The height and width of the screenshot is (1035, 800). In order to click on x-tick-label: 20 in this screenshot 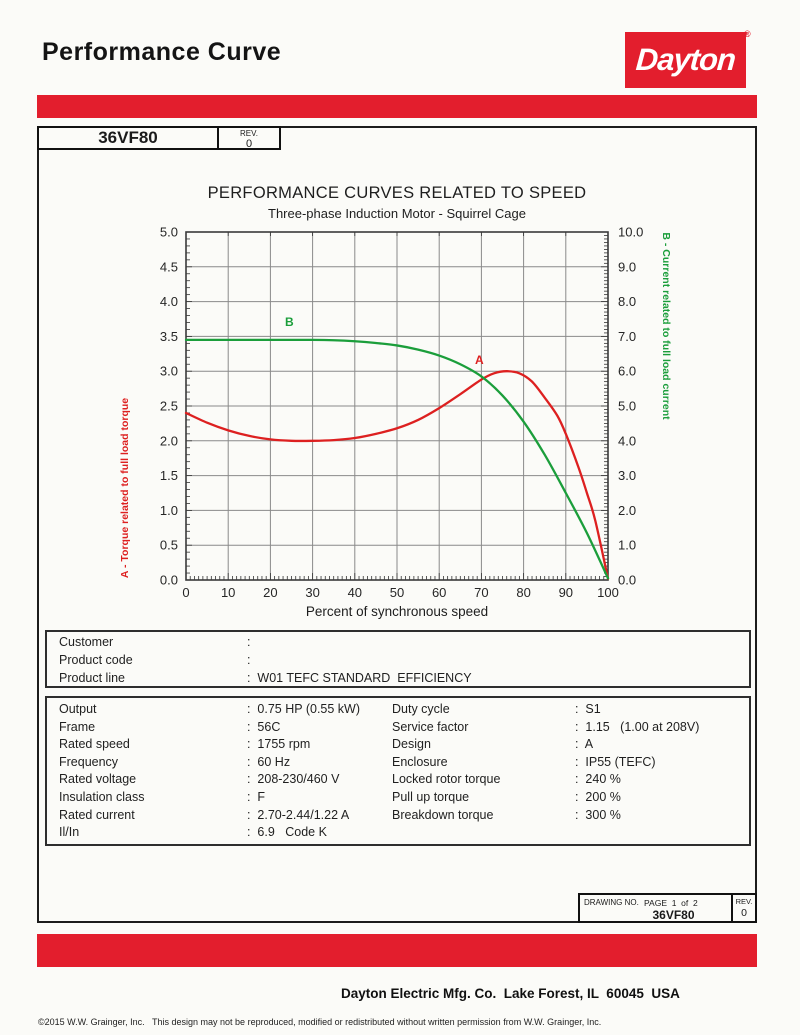, I will do `click(270, 592)`.